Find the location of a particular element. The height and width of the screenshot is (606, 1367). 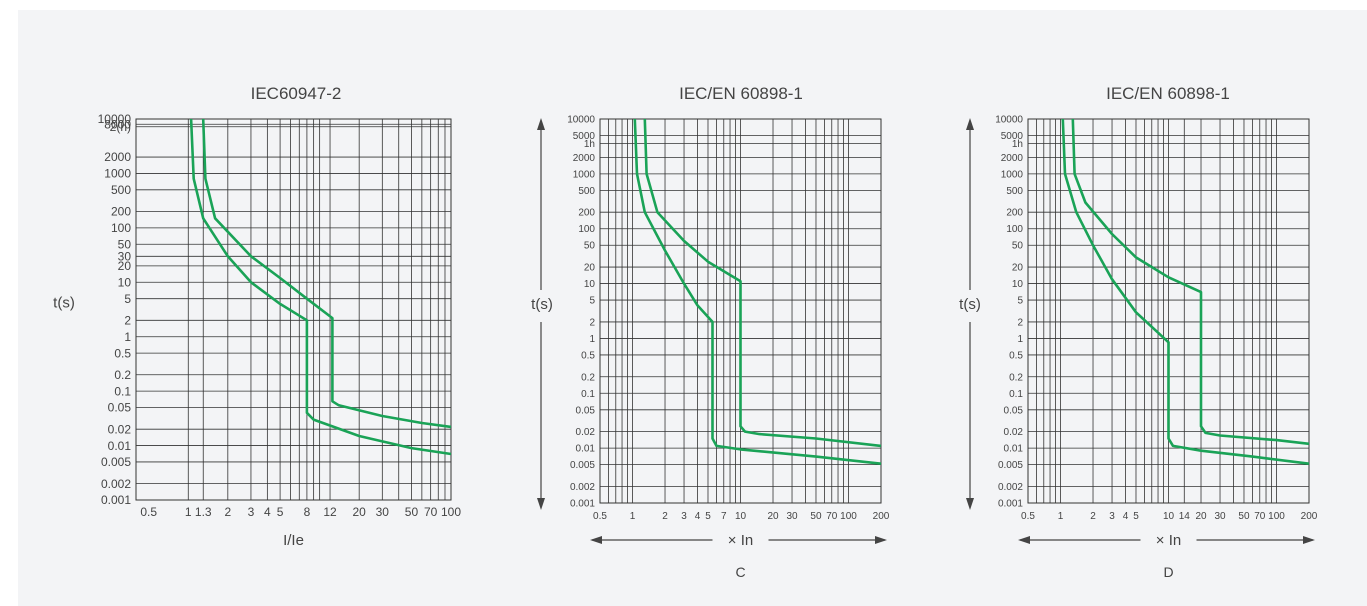

x-tick-label: 100 is located at coordinates (1276, 516).